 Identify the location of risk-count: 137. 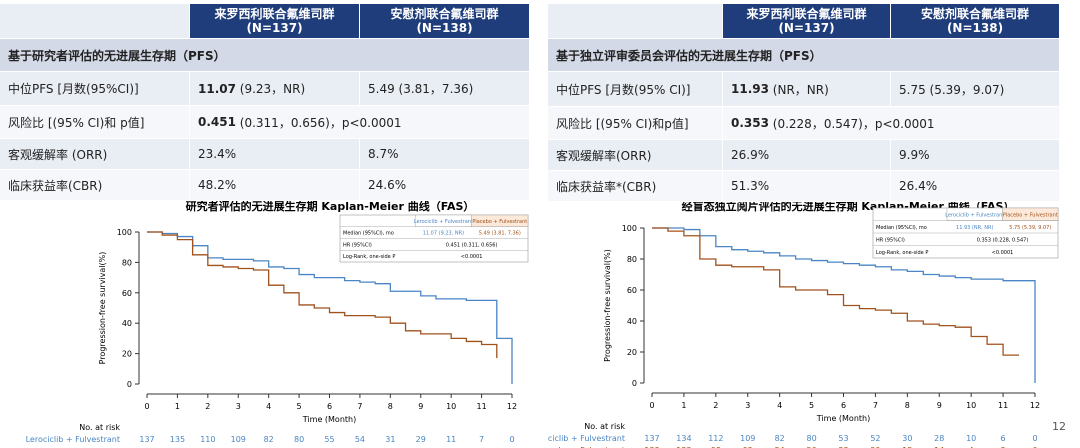
(651, 438).